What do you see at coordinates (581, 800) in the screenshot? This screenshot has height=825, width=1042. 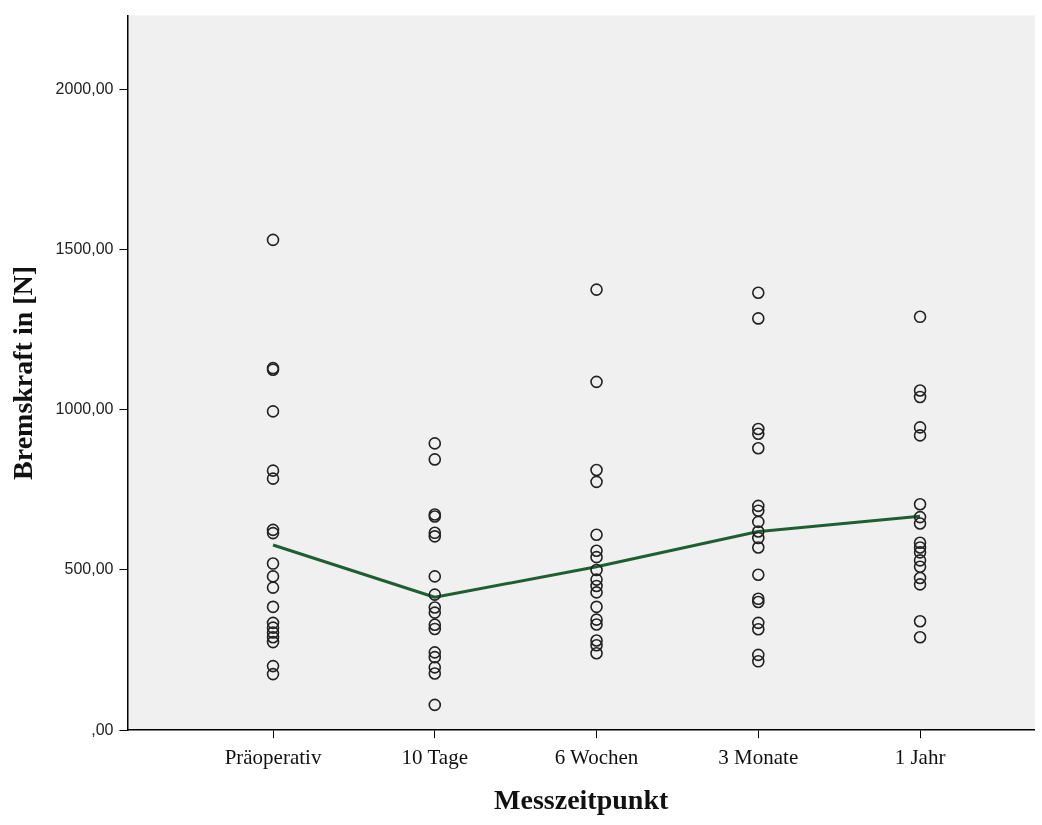 I see `x-axis-title: Messzeitpunkt` at bounding box center [581, 800].